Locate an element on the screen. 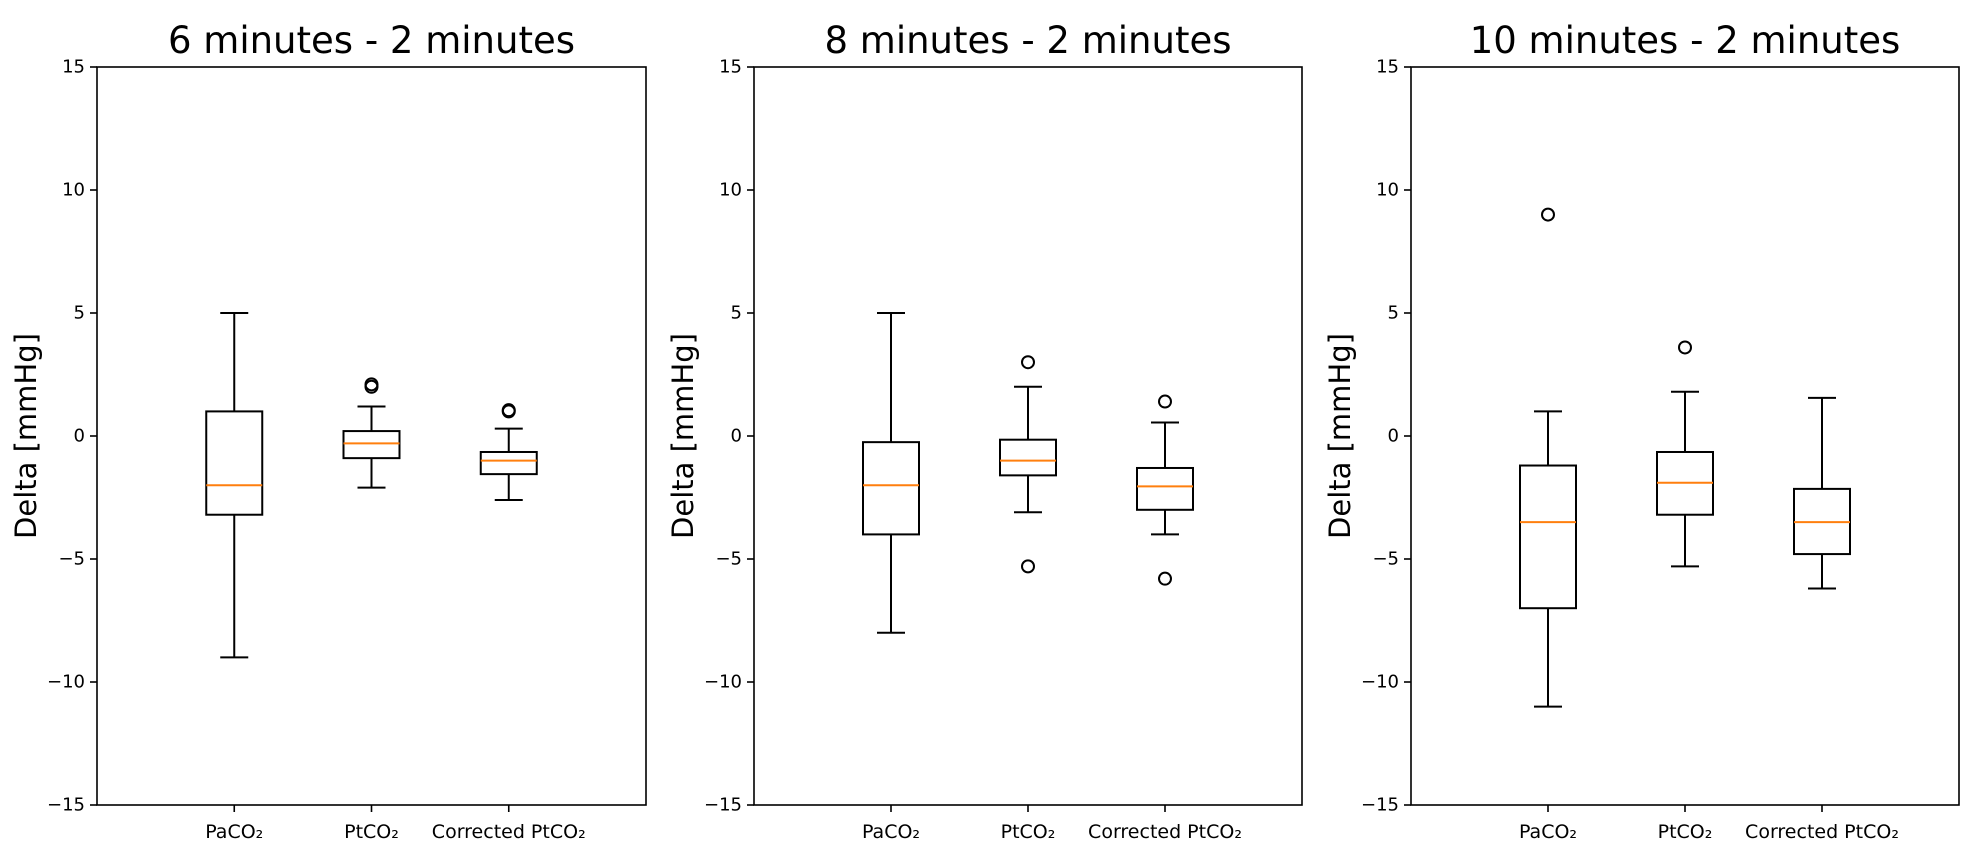  chart-title: 8 minutes - 2 minutes is located at coordinates (1027, 40).